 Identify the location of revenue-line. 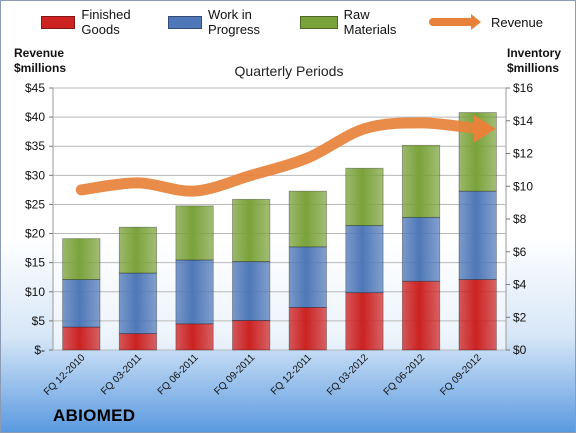
(279, 157).